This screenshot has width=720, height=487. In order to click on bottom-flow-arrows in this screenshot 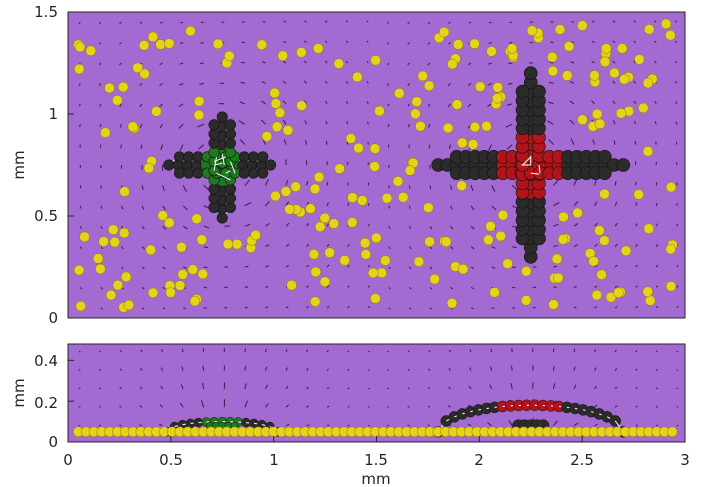, I will do `click(378, 387)`.